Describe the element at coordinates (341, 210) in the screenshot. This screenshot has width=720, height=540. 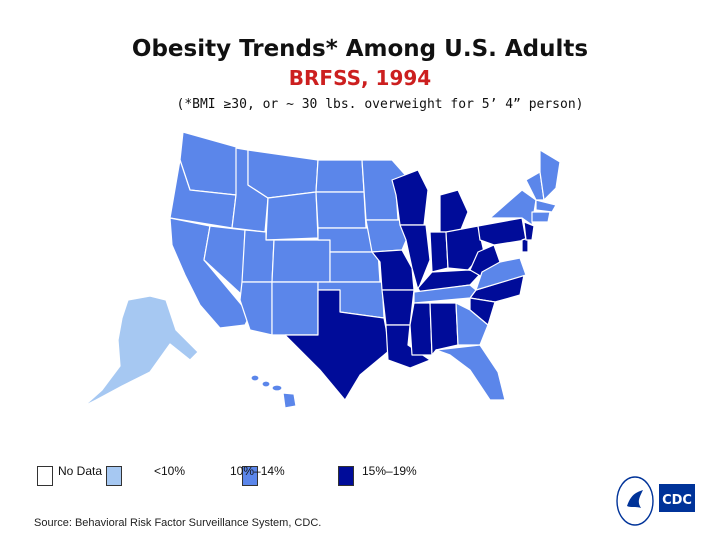
I see `state-south-dakota` at that location.